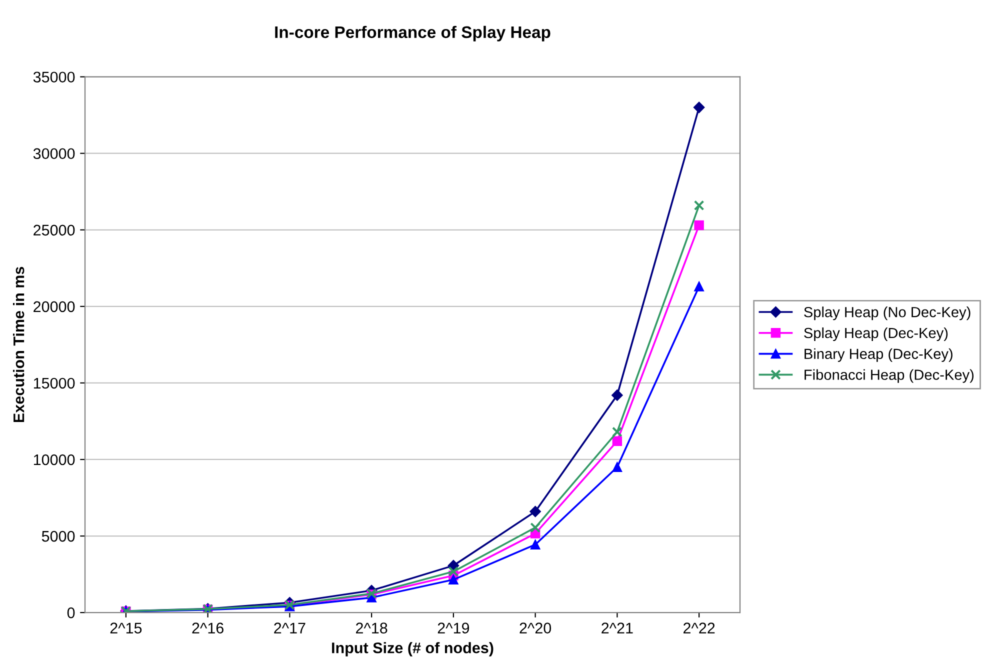 The width and height of the screenshot is (1000, 668). What do you see at coordinates (878, 355) in the screenshot?
I see `legend-label: Binary Heap (Dec-Key)` at bounding box center [878, 355].